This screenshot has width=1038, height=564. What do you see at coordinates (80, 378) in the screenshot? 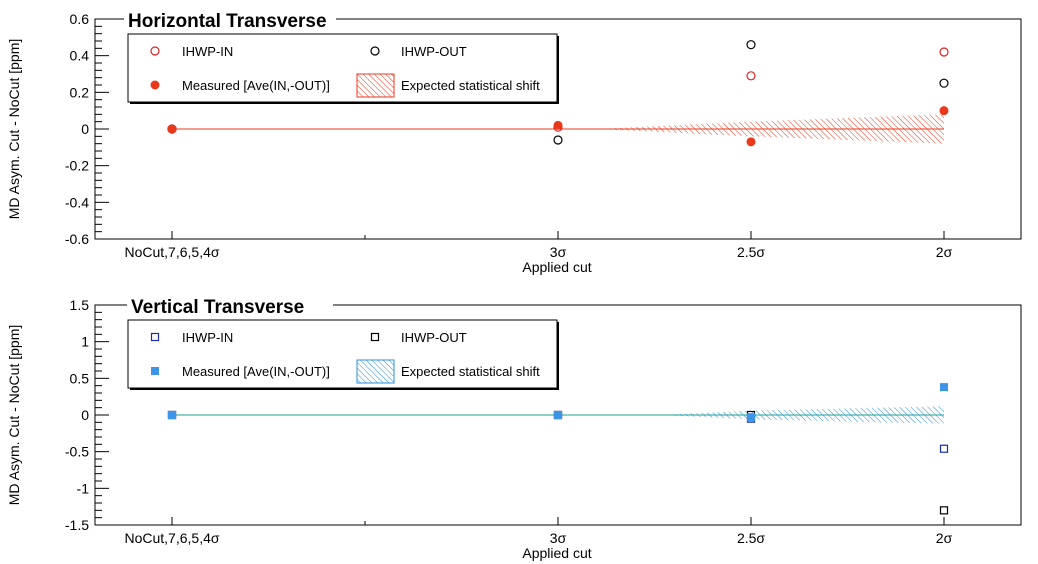
I see `y-tick-label: 0.5` at bounding box center [80, 378].